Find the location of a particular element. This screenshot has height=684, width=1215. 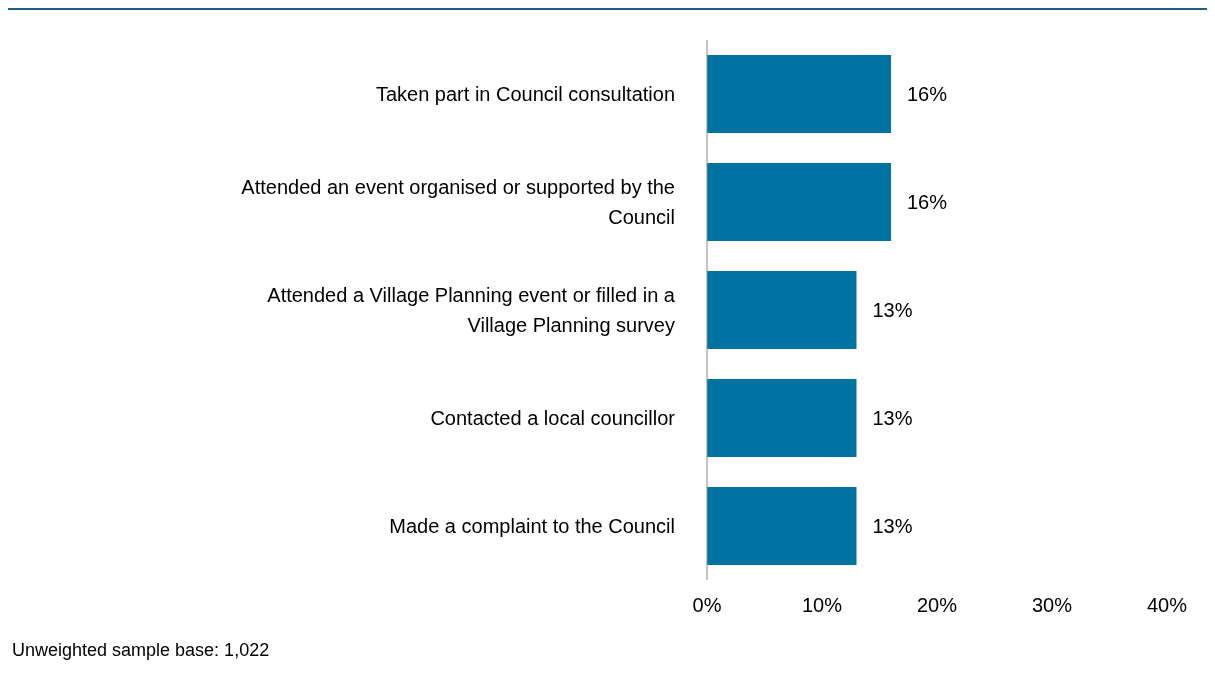

y-tick-label: Made a complaint to the Council is located at coordinates (532, 526).